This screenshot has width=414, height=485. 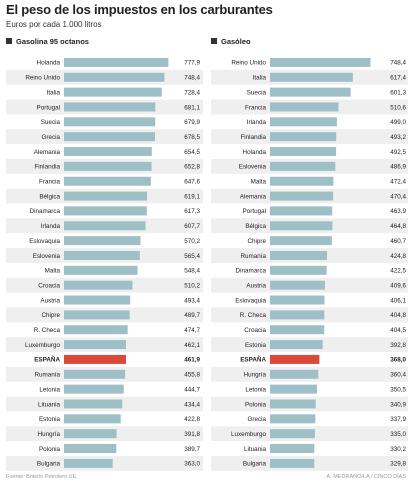 What do you see at coordinates (257, 92) in the screenshot?
I see `gasoleo-category-label: Suecia` at bounding box center [257, 92].